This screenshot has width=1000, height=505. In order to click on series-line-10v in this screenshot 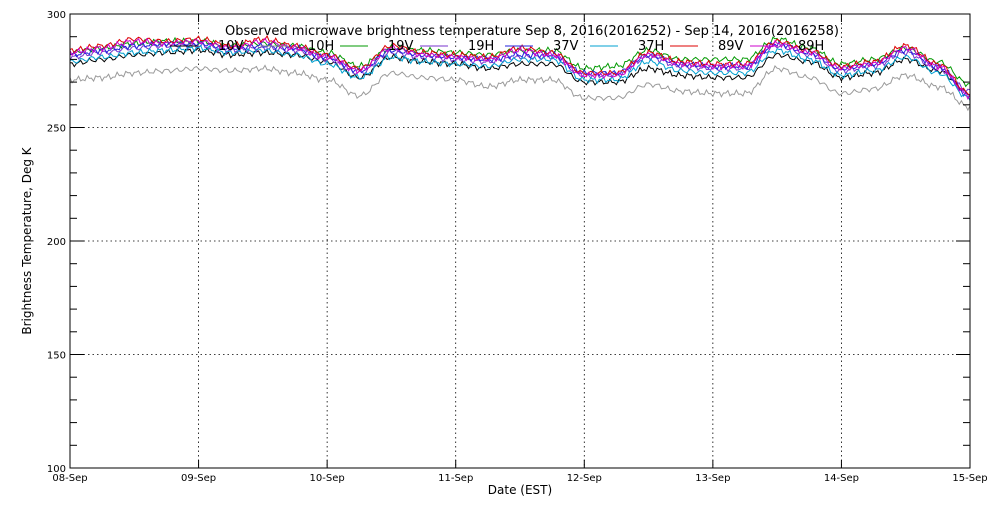, I will do `click(520, 71)`.